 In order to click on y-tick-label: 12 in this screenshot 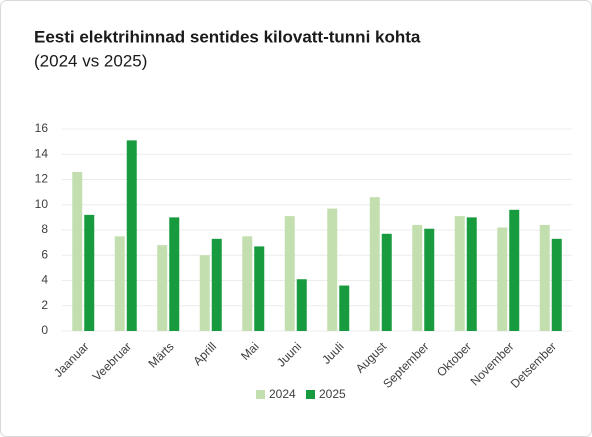, I will do `click(42, 179)`.